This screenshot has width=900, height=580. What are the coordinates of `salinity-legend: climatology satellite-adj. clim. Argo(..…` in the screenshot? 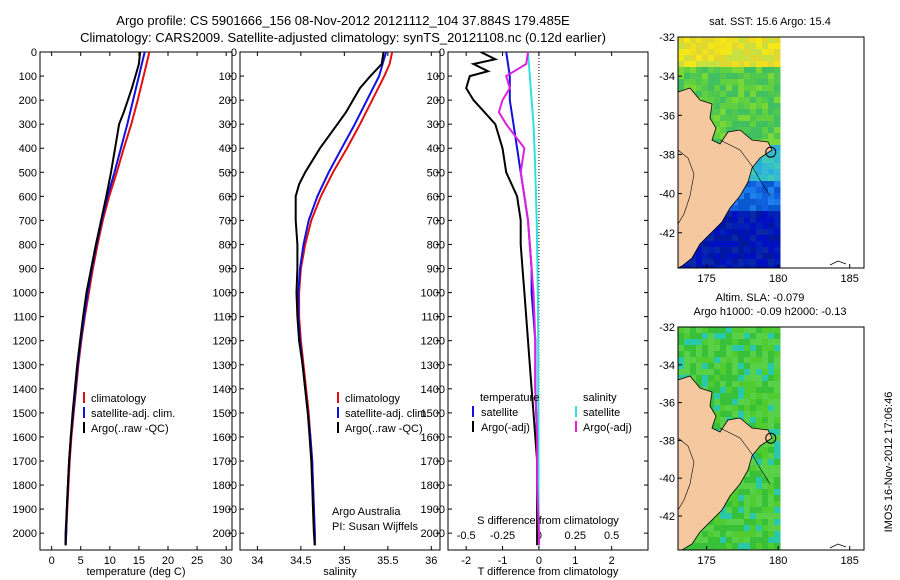 It's located at (383, 413).